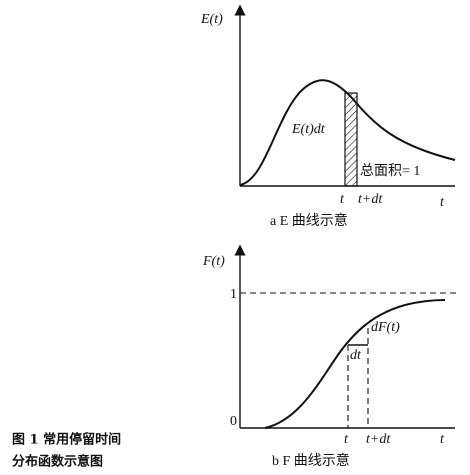 The image size is (470, 475). What do you see at coordinates (308, 129) in the screenshot?
I see `area-label: E(t)dt` at bounding box center [308, 129].